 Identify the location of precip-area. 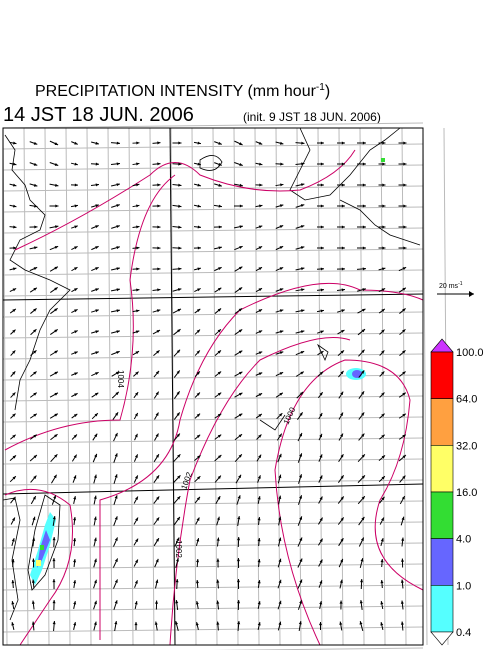
(42, 547).